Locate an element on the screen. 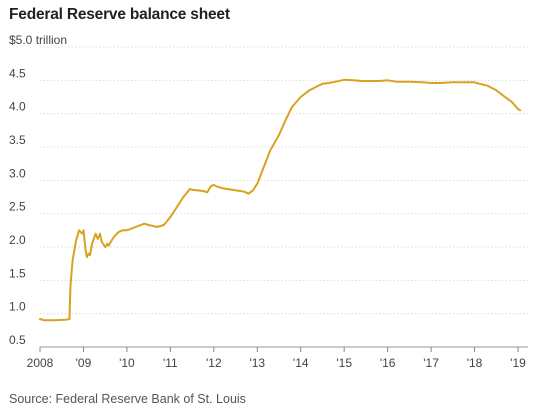 This screenshot has width=540, height=414. x-tick-label: '15 is located at coordinates (344, 363).